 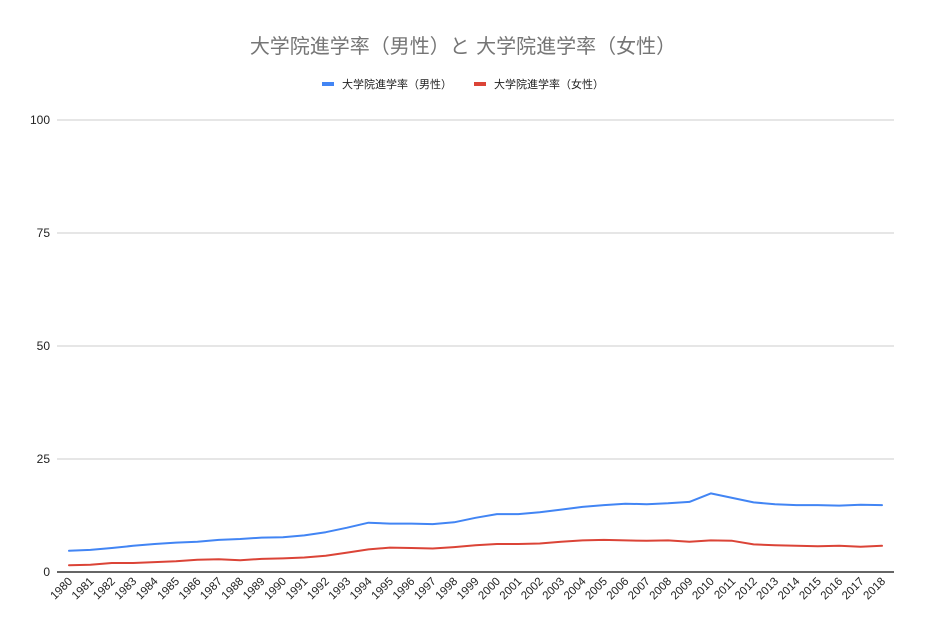 What do you see at coordinates (340, 589) in the screenshot?
I see `x-tick-label: 1993` at bounding box center [340, 589].